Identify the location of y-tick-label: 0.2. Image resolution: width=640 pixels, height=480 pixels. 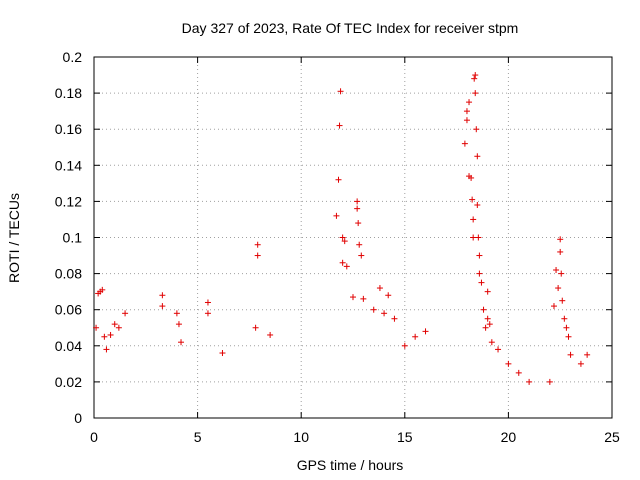
(73, 57).